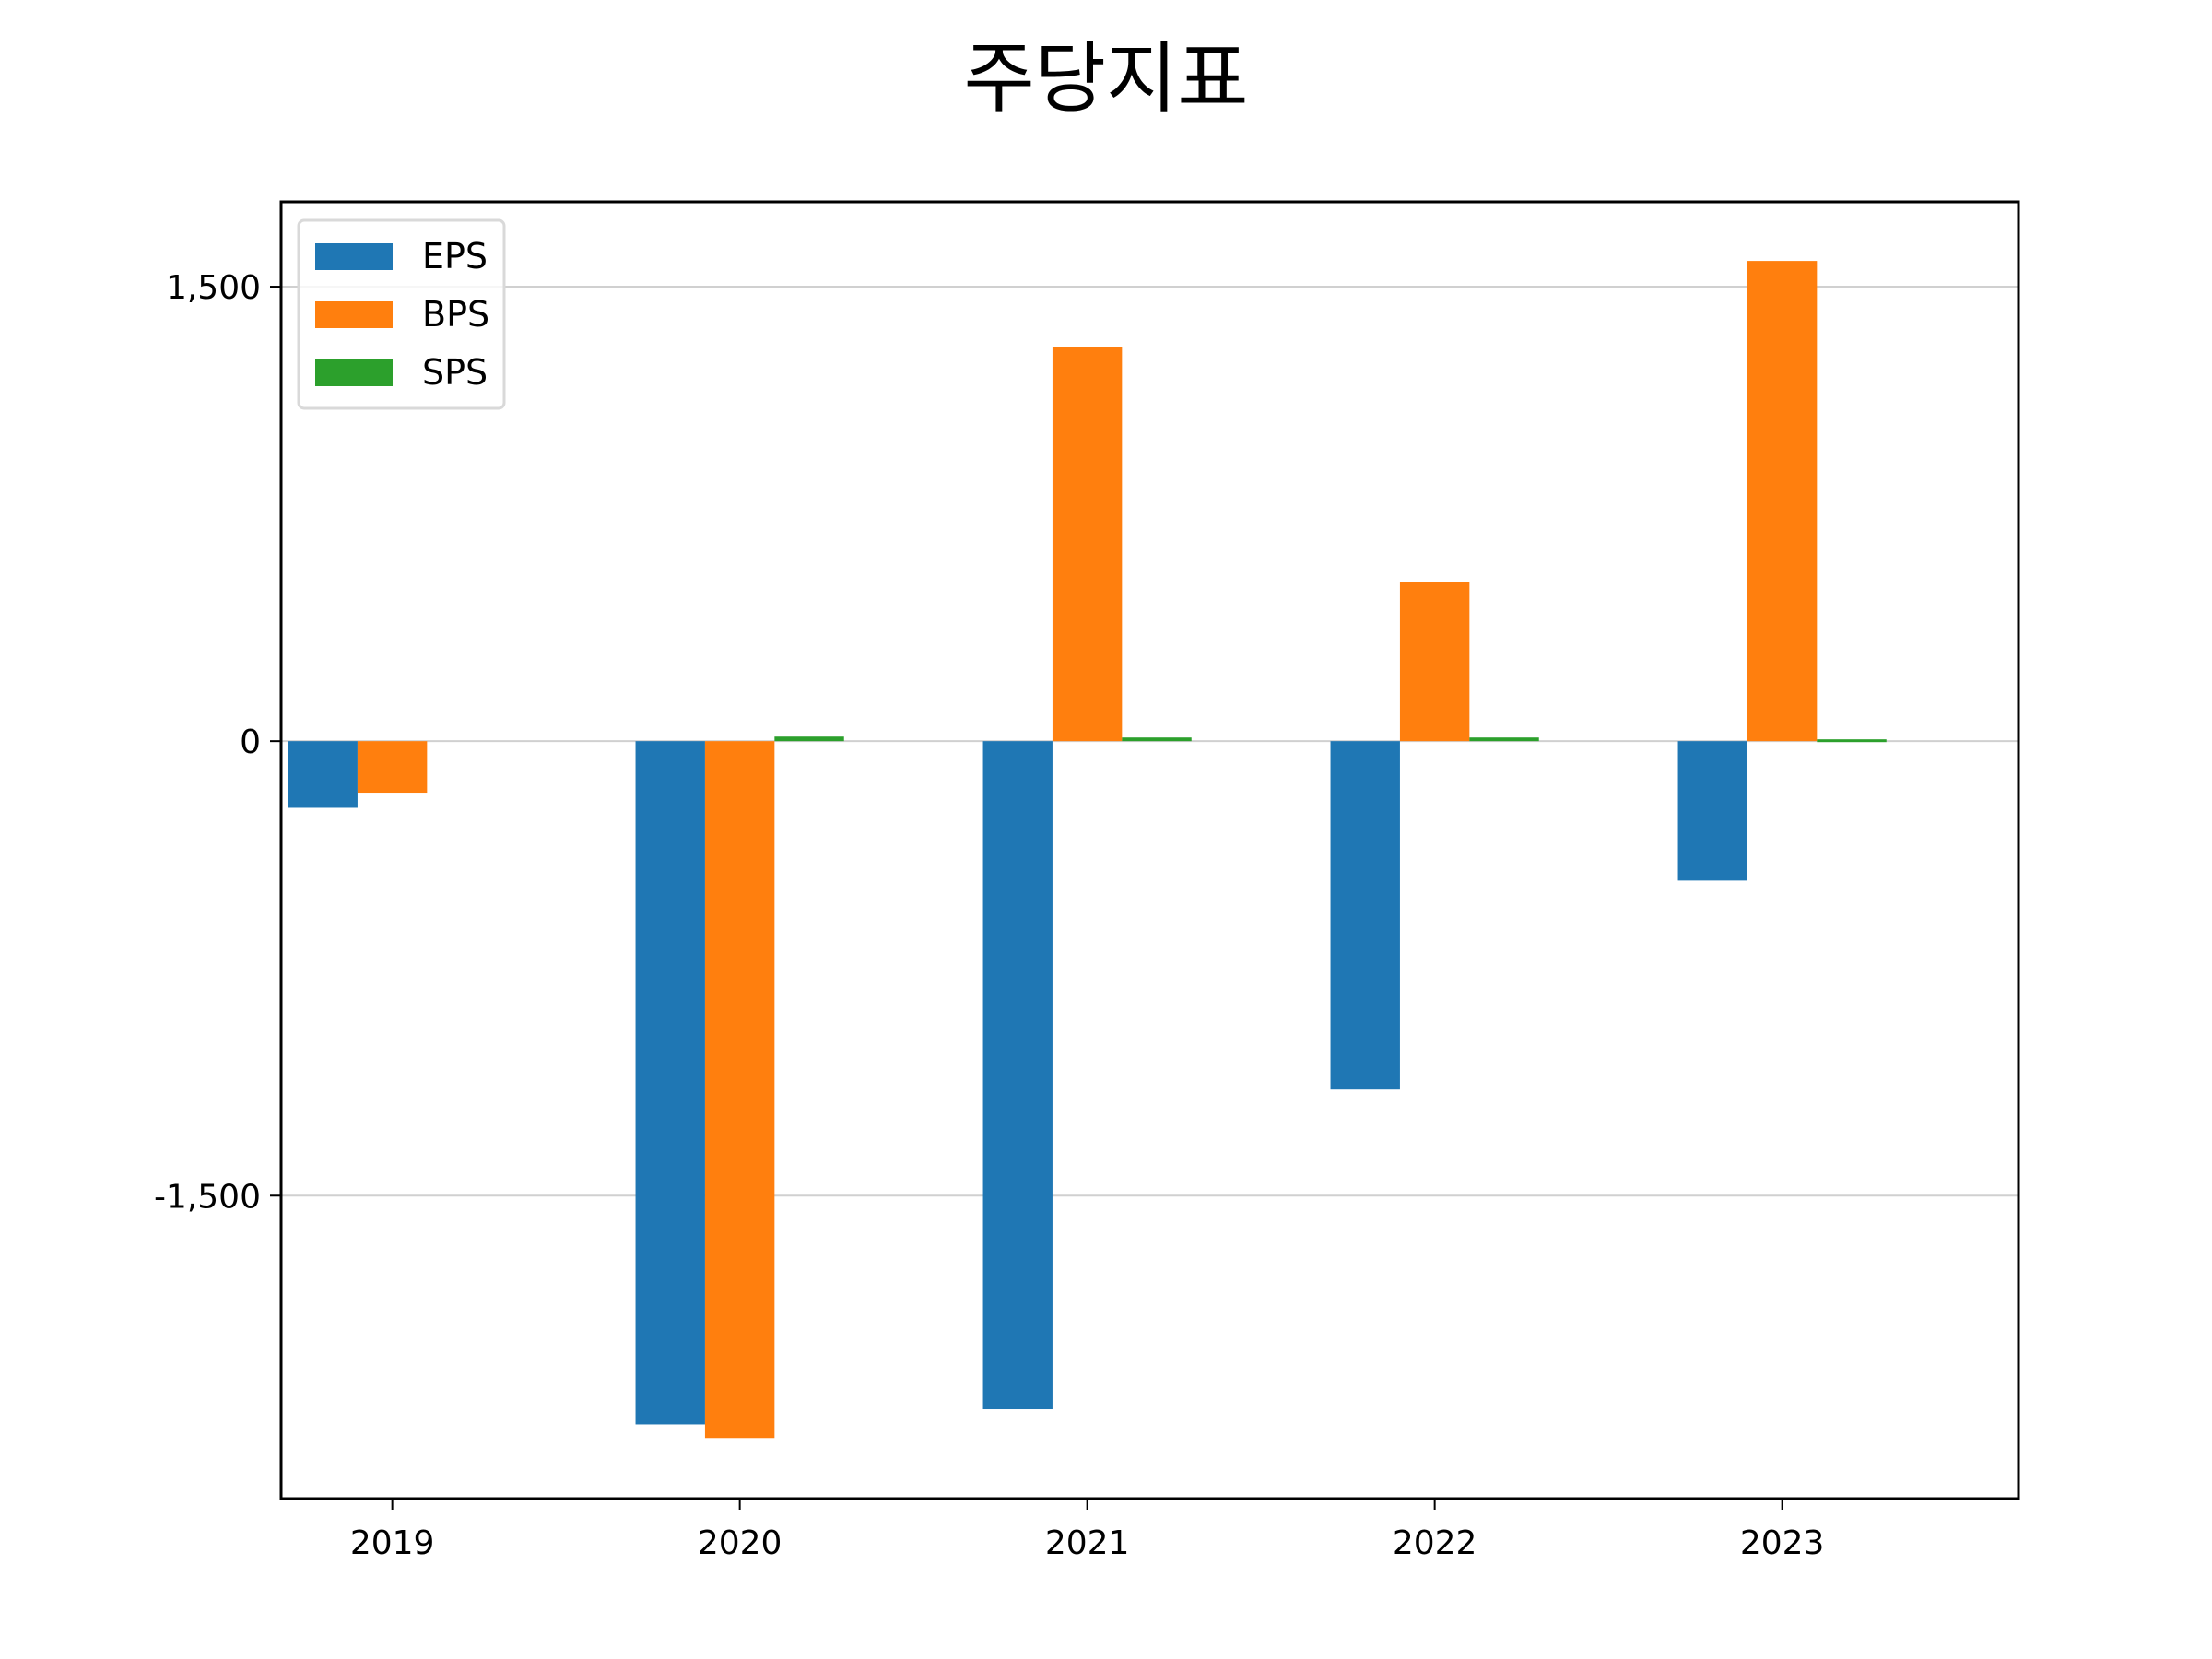 The width and height of the screenshot is (2212, 1659). I want to click on x-tick-label: 2019, so click(392, 1543).